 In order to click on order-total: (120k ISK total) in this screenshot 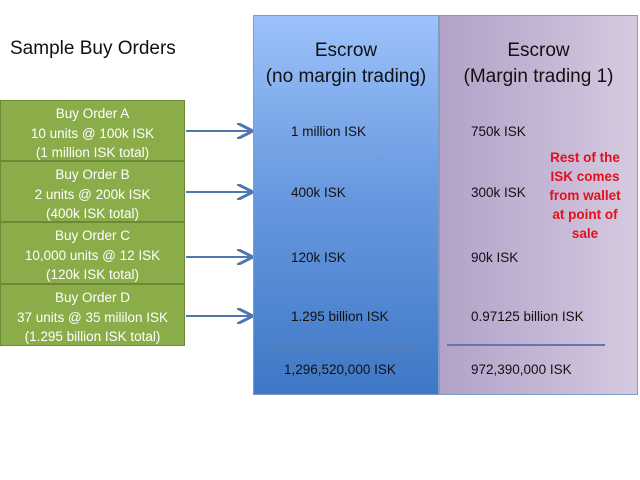, I will do `click(92, 274)`.